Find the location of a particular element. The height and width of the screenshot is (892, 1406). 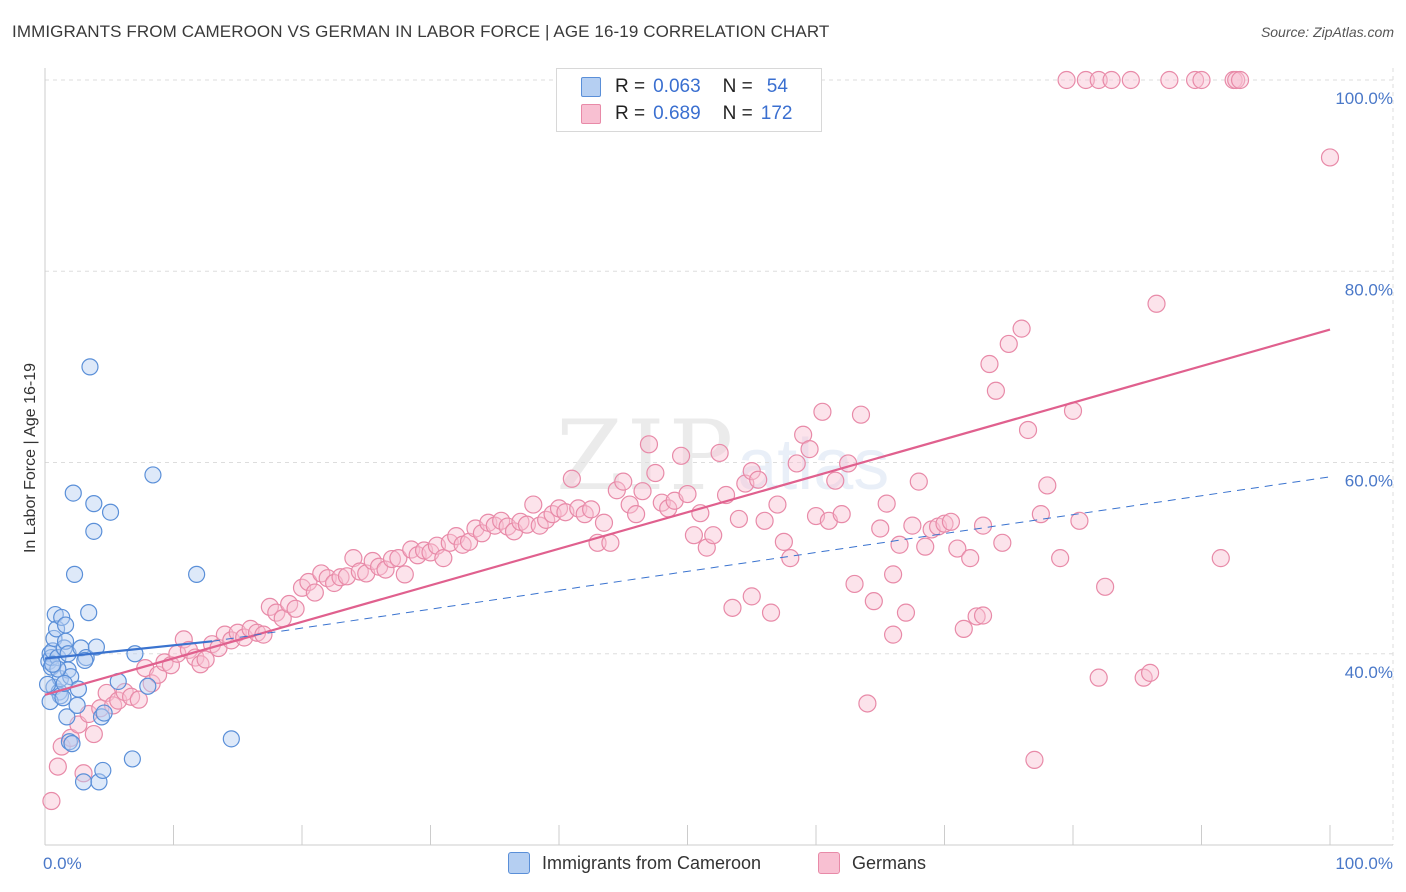

legend-swatch-pink is located at coordinates (591, 114).